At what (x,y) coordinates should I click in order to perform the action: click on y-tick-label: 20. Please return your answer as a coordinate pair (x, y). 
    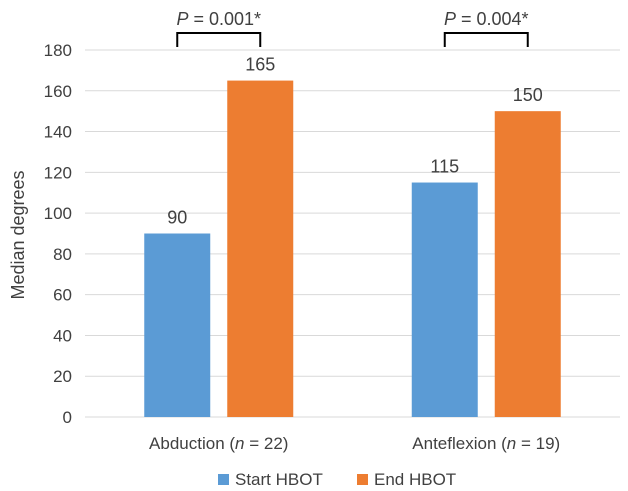
    Looking at the image, I should click on (62, 376).